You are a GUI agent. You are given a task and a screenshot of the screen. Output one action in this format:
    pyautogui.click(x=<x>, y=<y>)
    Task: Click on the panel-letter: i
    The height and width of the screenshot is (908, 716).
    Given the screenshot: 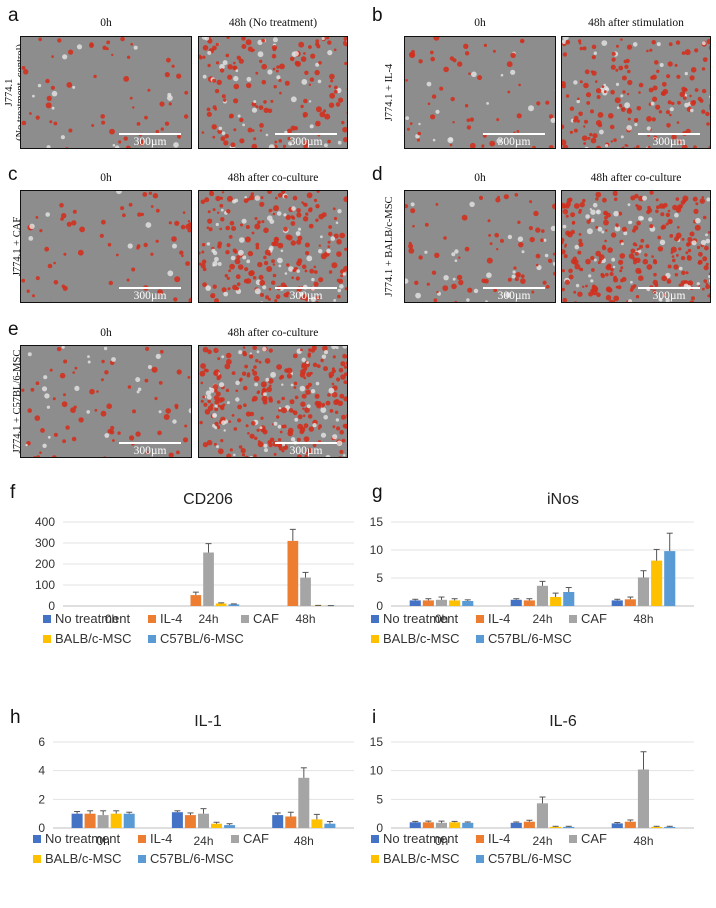 What is the action you would take?
    pyautogui.click(x=374, y=717)
    